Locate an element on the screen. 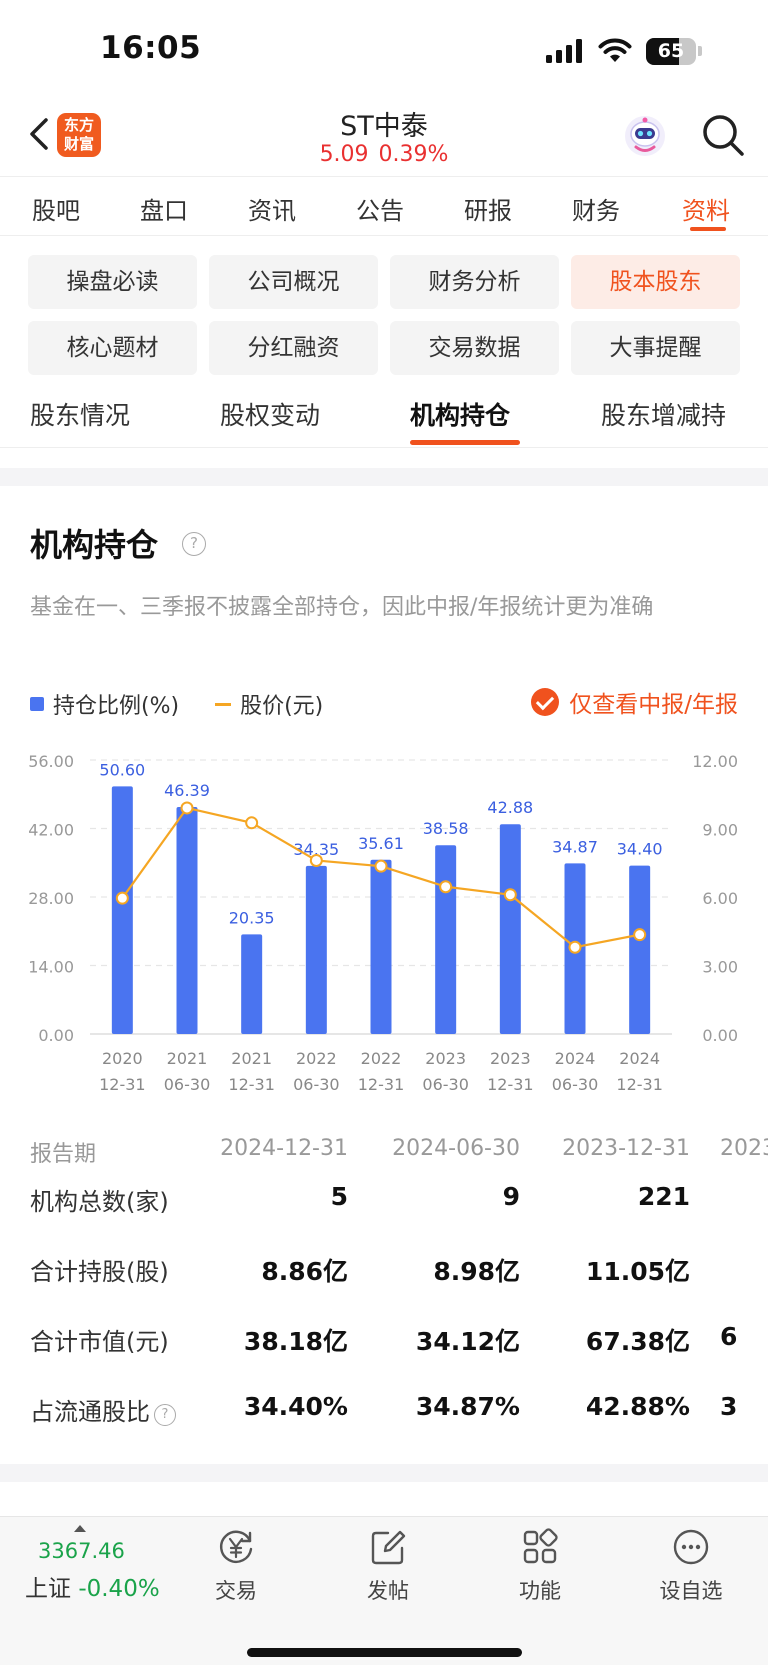  post-button: 发帖 is located at coordinates (388, 1566).